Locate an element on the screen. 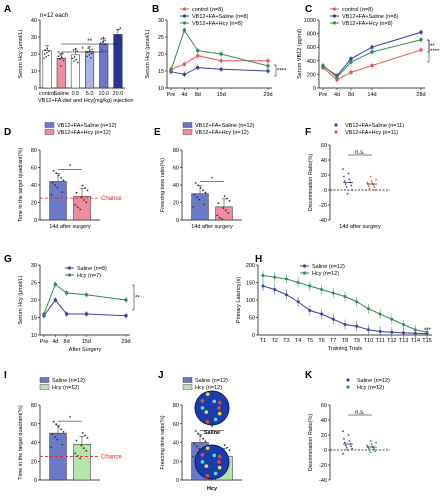 The image size is (443, 500). legend-label: Hcy (n=12) is located at coordinates (370, 388).